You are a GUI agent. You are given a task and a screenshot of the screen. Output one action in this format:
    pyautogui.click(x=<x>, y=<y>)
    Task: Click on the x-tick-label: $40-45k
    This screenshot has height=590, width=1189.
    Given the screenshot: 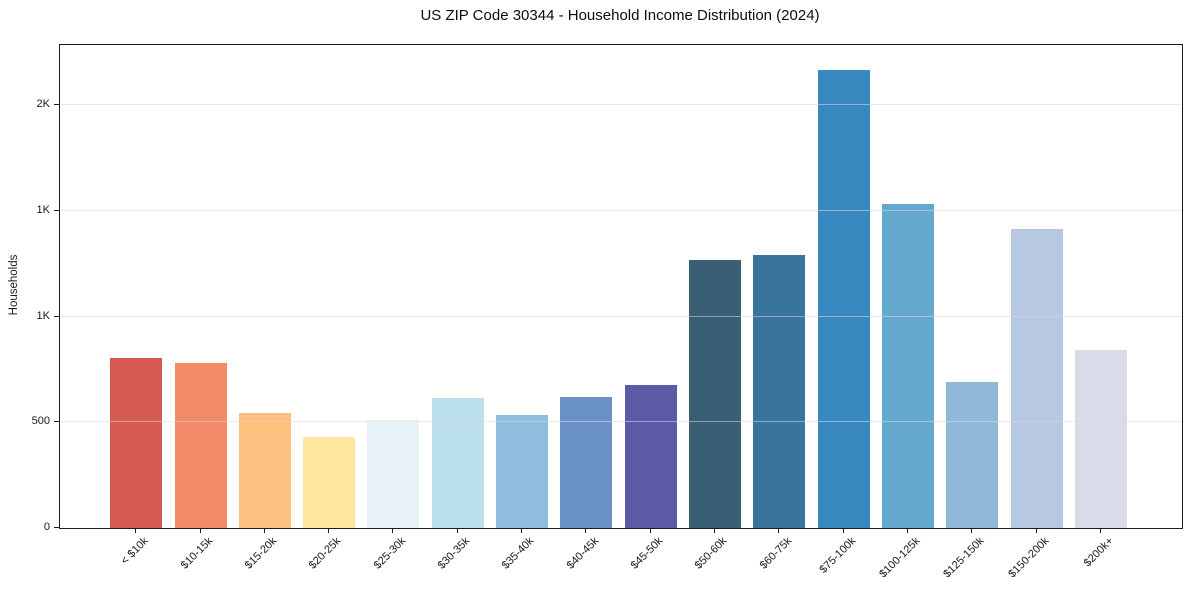 What is the action you would take?
    pyautogui.click(x=582, y=553)
    